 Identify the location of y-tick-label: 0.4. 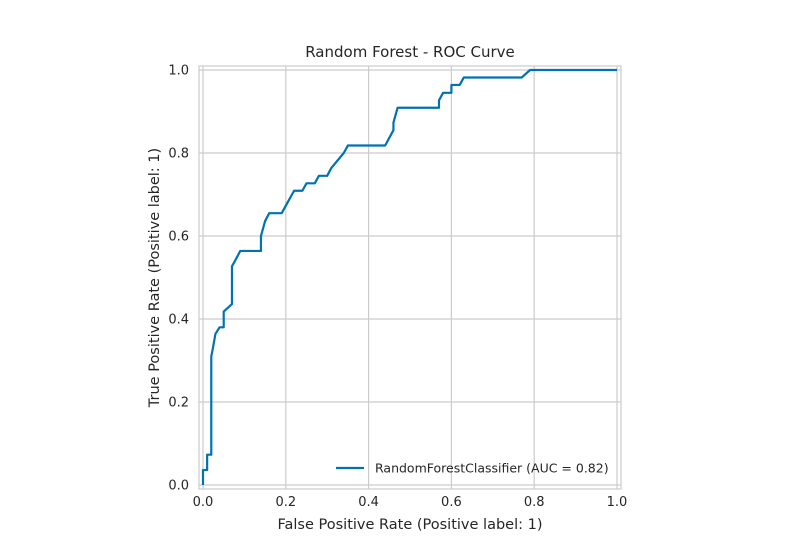
(178, 320).